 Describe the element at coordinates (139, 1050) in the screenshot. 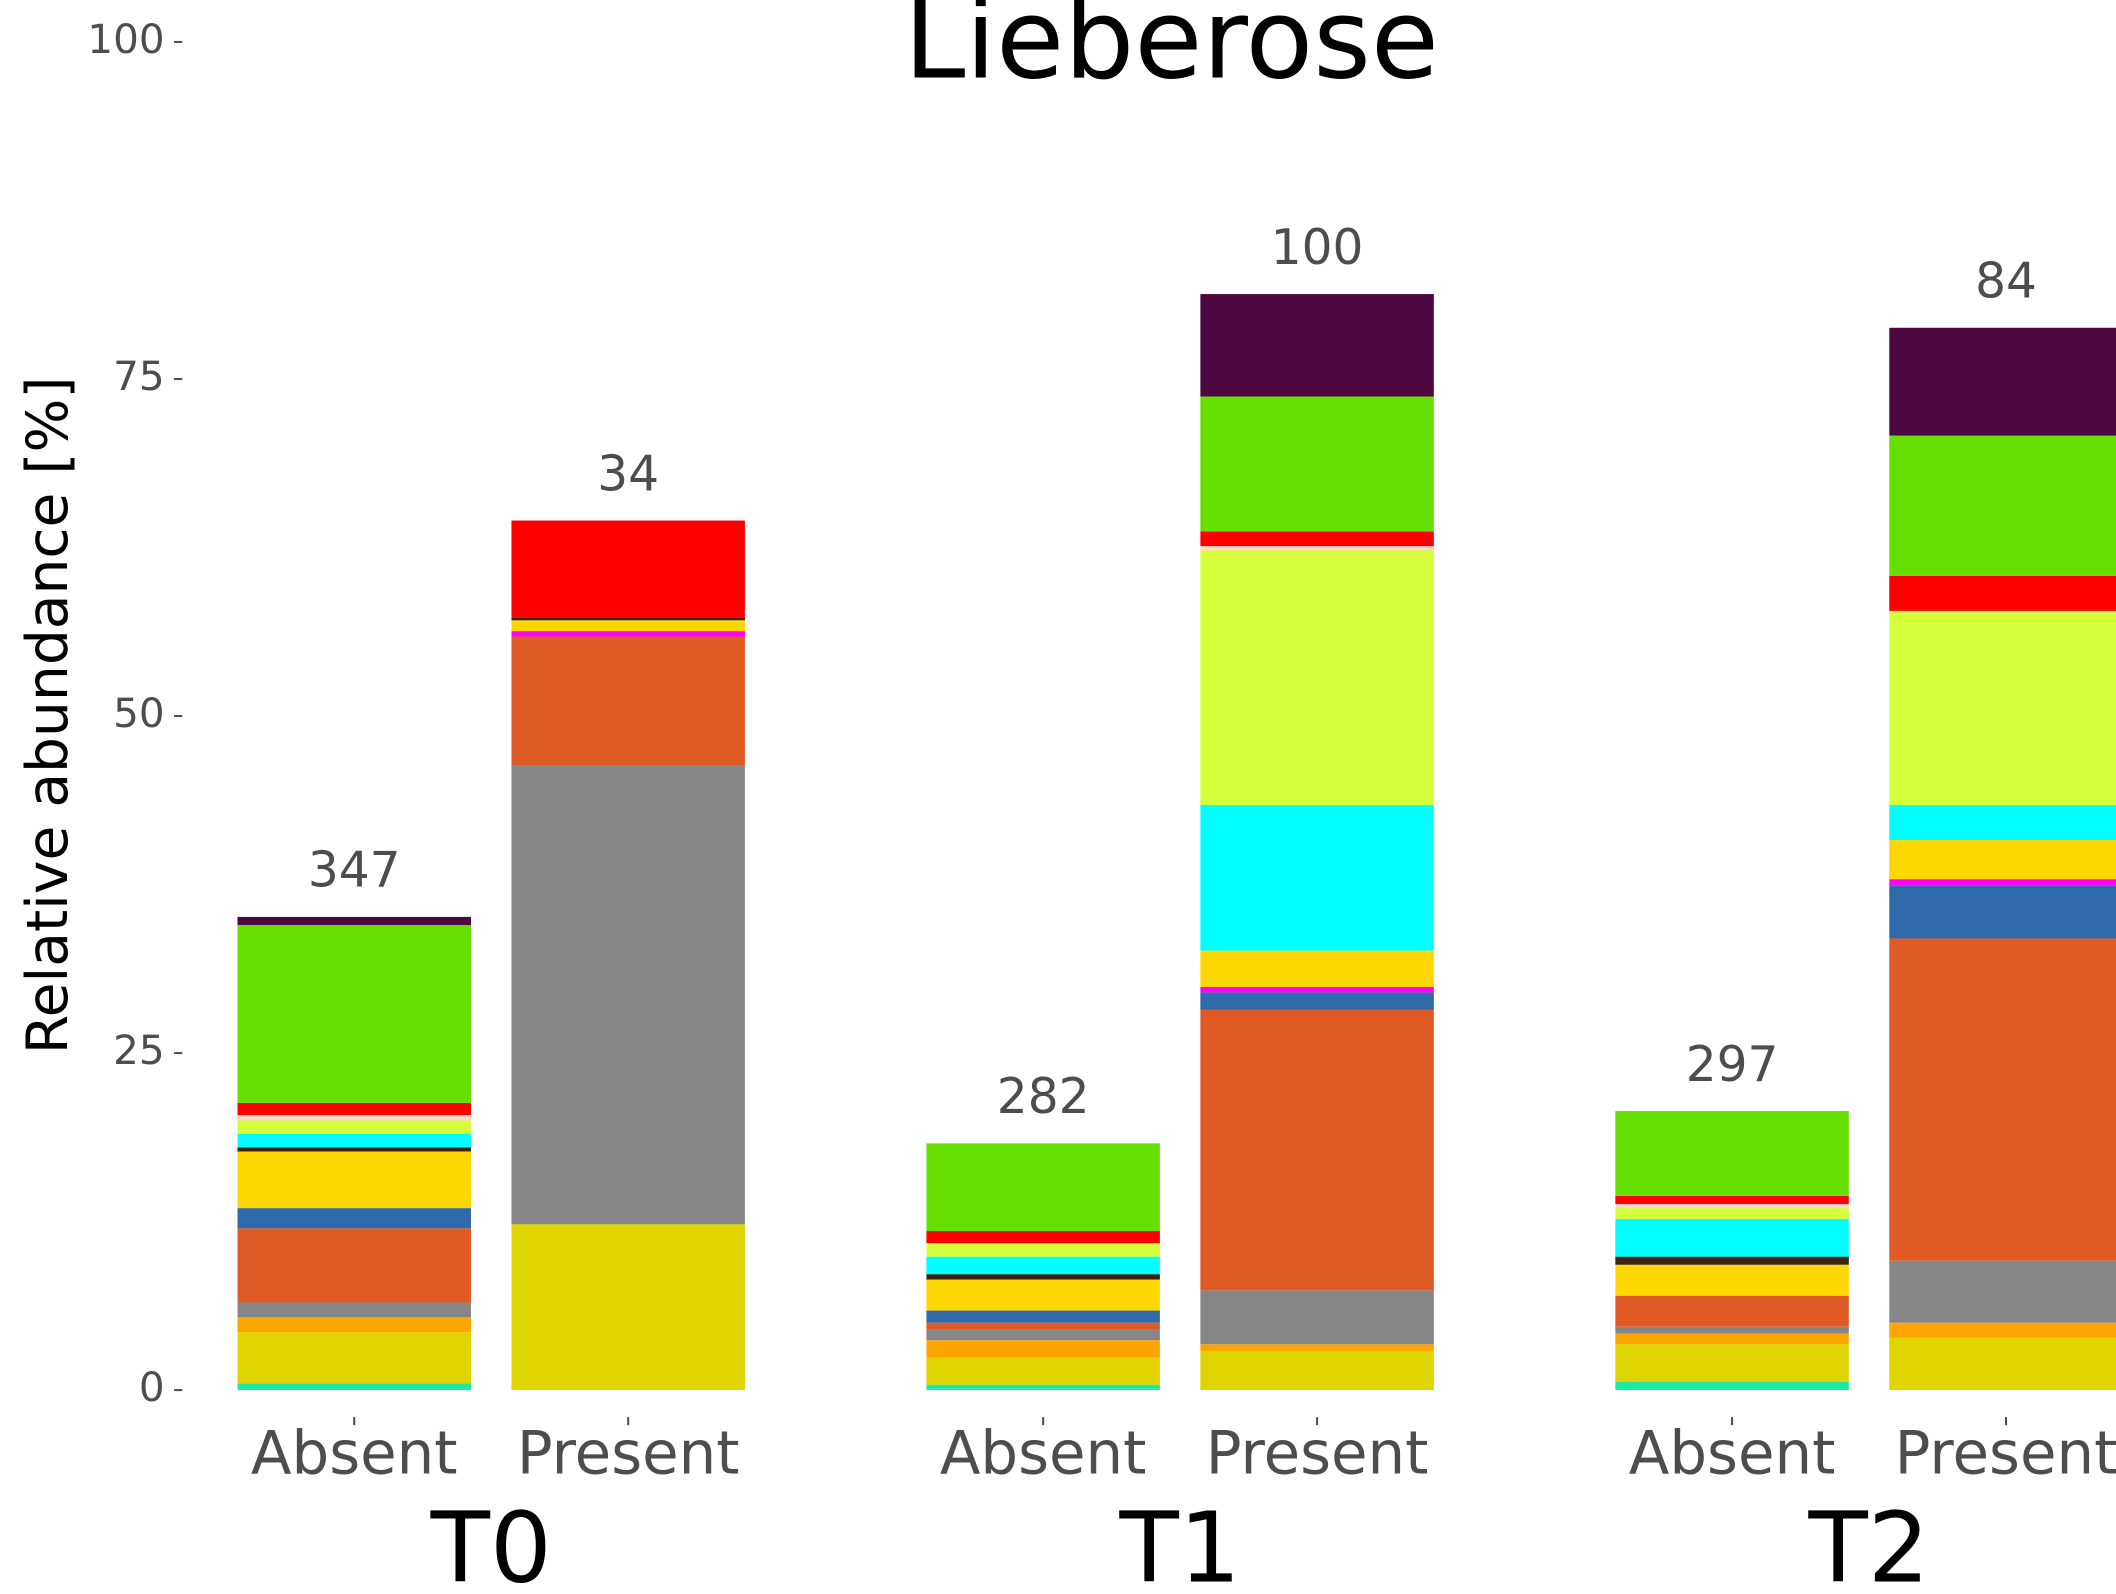

I see `y-tick-label: 25` at that location.